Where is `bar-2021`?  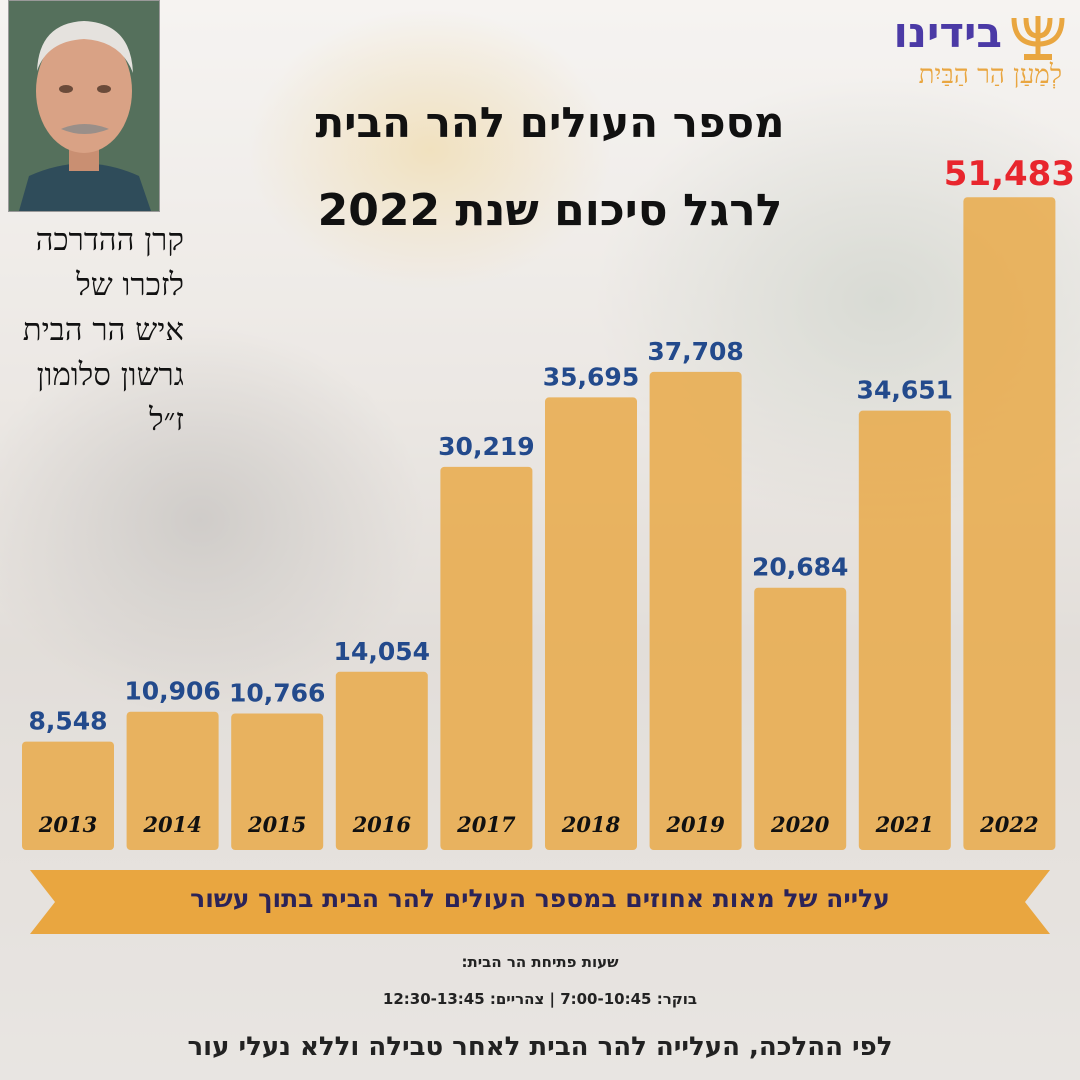
bar-2021 is located at coordinates (904, 630).